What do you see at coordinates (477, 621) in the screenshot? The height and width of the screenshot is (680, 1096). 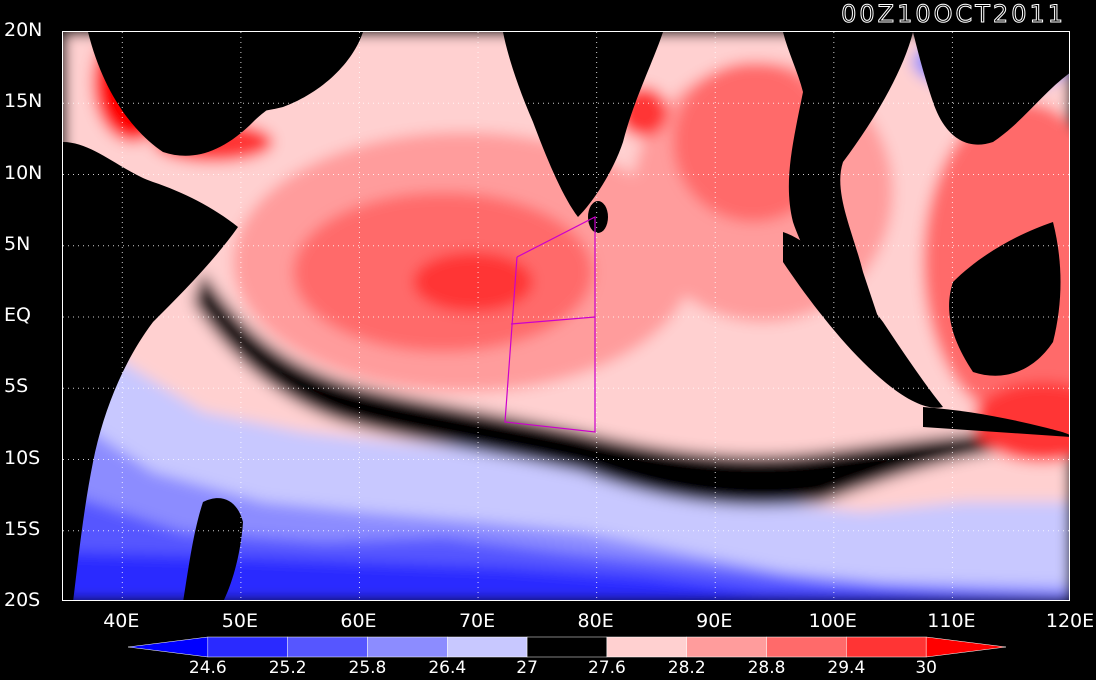 I see `lon-tick-label: 70E` at bounding box center [477, 621].